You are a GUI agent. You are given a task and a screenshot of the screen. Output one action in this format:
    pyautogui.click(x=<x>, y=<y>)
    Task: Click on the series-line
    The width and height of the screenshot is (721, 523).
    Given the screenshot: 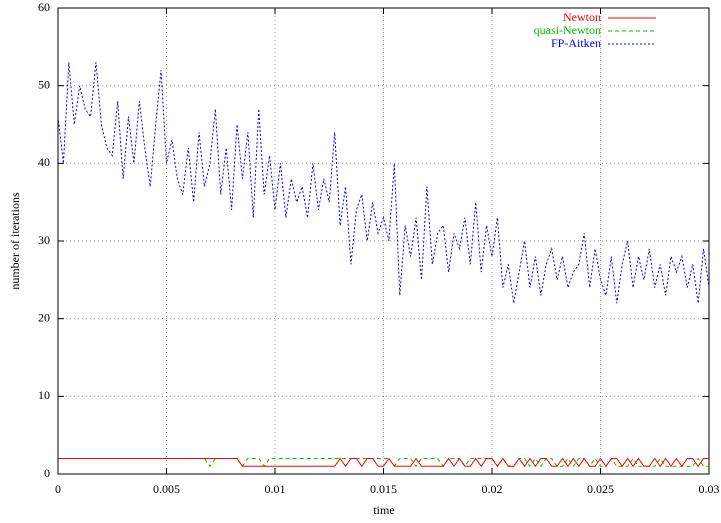 What is the action you would take?
    pyautogui.click(x=383, y=462)
    